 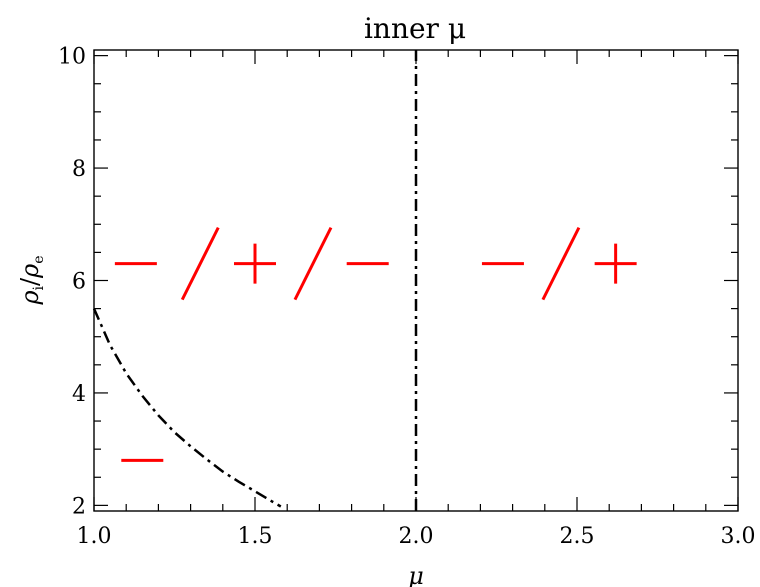 What do you see at coordinates (738, 536) in the screenshot?
I see `x-tick-label: 3.0` at bounding box center [738, 536].